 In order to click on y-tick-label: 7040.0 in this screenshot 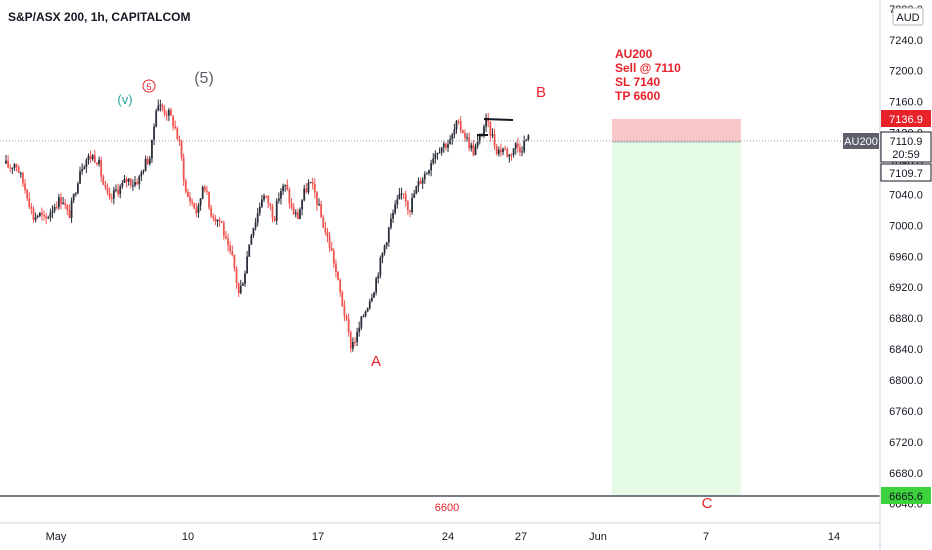, I will do `click(906, 195)`.